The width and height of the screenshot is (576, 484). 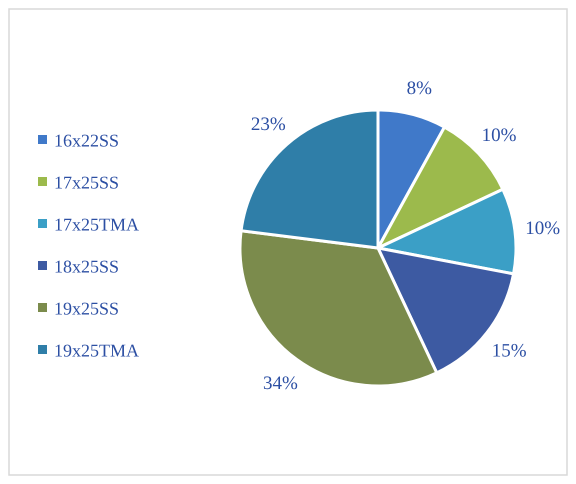 I want to click on legend-label: 17x25TMA, so click(x=96, y=224).